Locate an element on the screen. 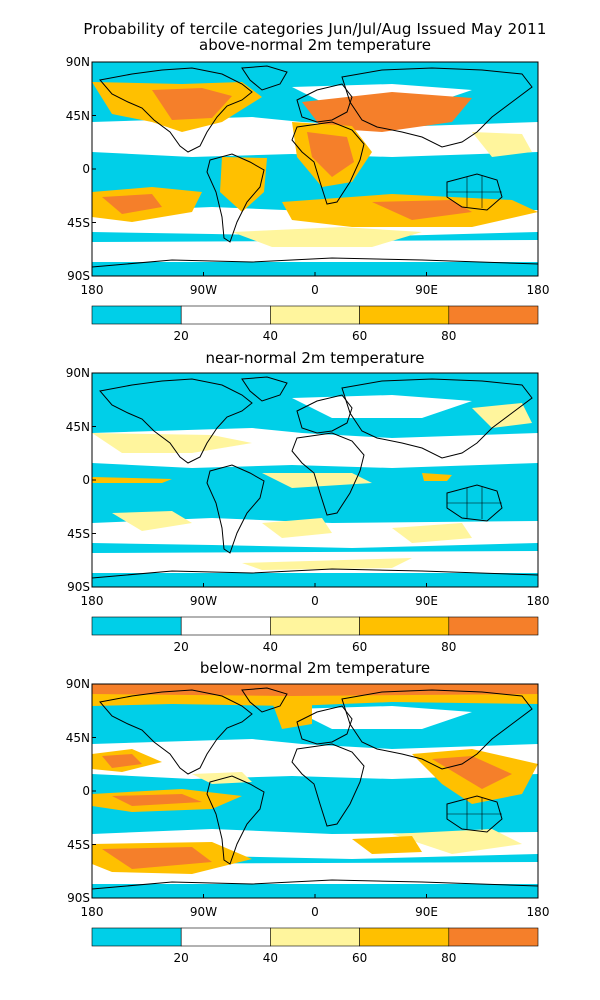 Image resolution: width=600 pixels, height=1000 pixels. continent-outline-asia is located at coordinates (437, 729).